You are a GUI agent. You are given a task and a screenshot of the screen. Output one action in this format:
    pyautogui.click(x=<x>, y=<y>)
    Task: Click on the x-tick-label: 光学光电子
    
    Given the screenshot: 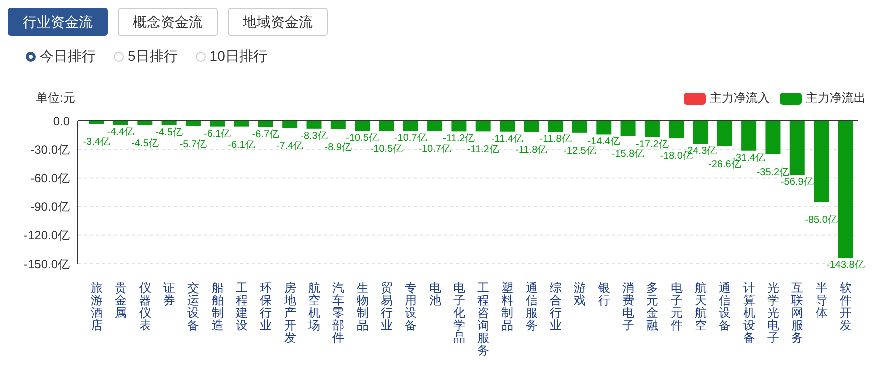 What is the action you would take?
    pyautogui.click(x=773, y=313)
    